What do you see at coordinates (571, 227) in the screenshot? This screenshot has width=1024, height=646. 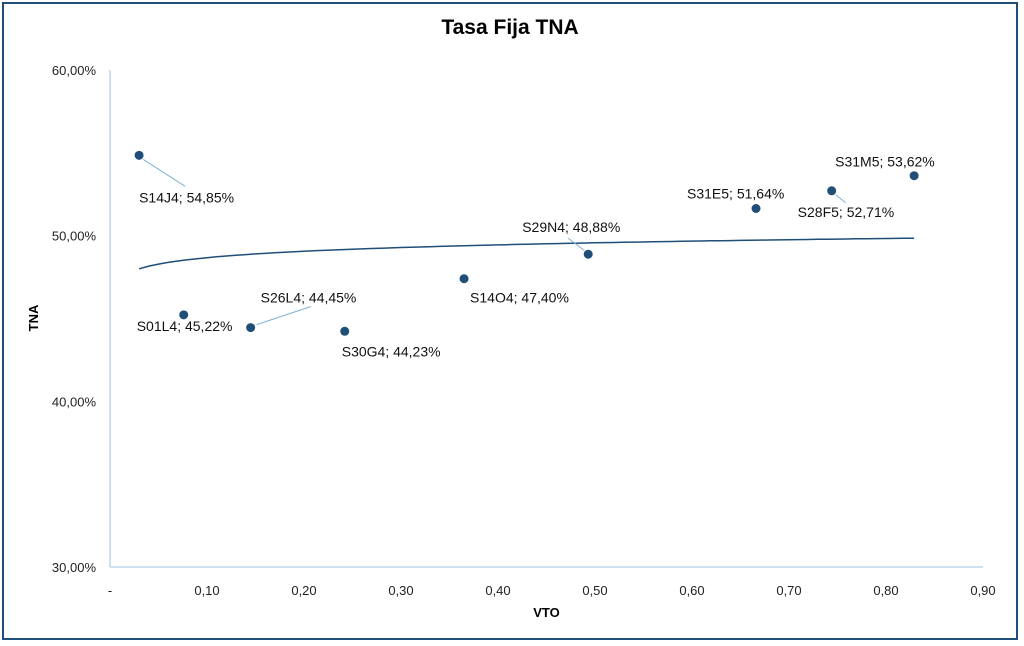 I see `data-label-s29n4: S29N4; 48,88%` at bounding box center [571, 227].